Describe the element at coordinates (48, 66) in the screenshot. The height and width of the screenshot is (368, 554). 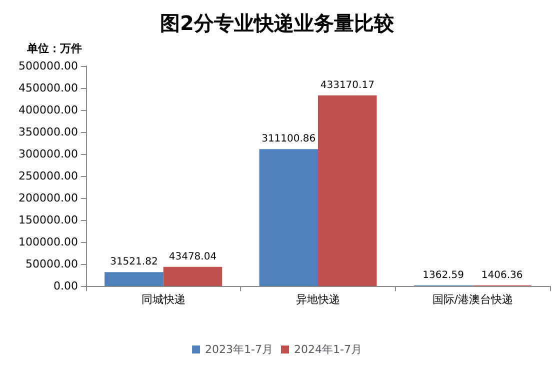
I see `y-tick-label: 500000.00` at that location.